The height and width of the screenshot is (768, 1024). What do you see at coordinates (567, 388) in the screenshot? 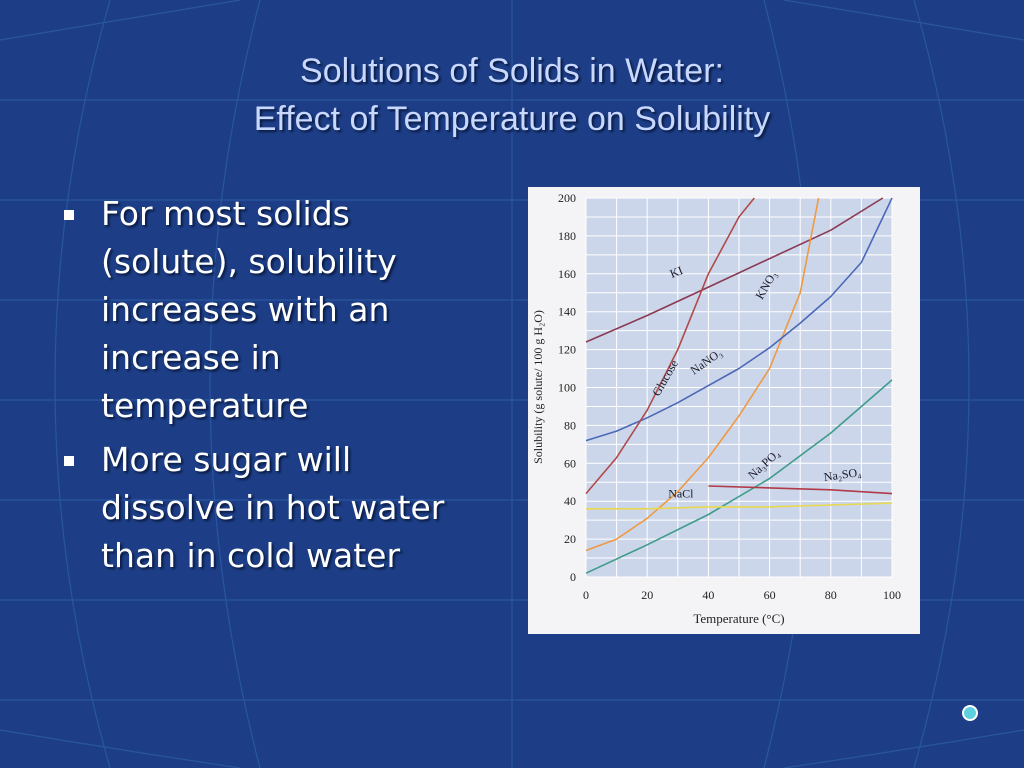
I see `y-tick-label: 100` at bounding box center [567, 388].